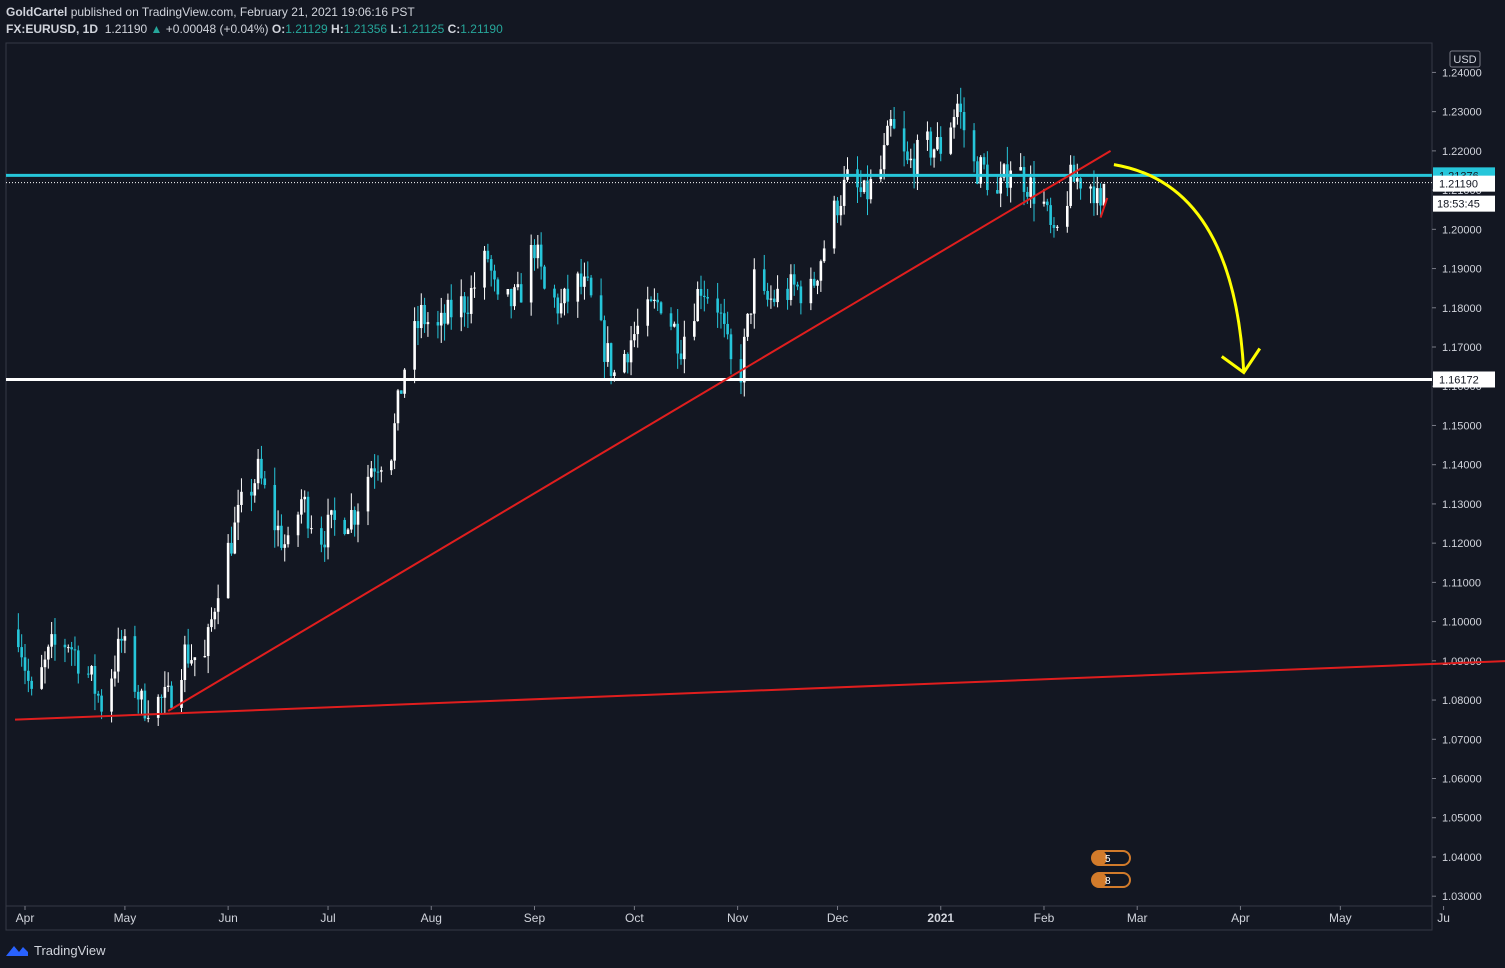  Describe the element at coordinates (1464, 203) in the screenshot. I see `countdown-tag` at that location.